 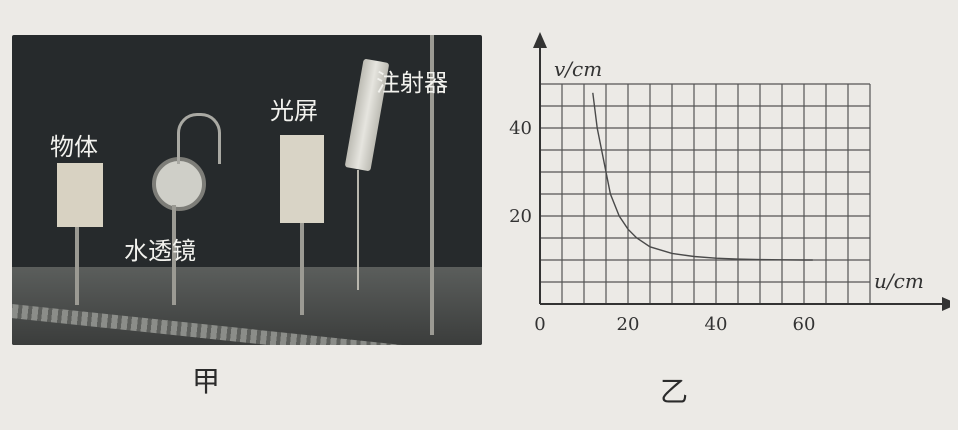 I want to click on y-tick-label: 40, so click(x=520, y=128).